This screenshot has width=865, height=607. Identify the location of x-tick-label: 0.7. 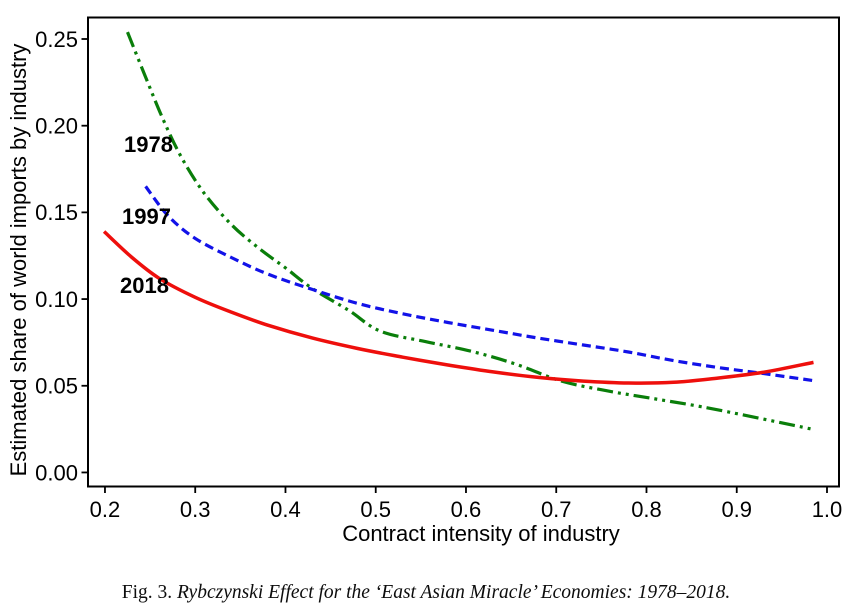
(556, 509).